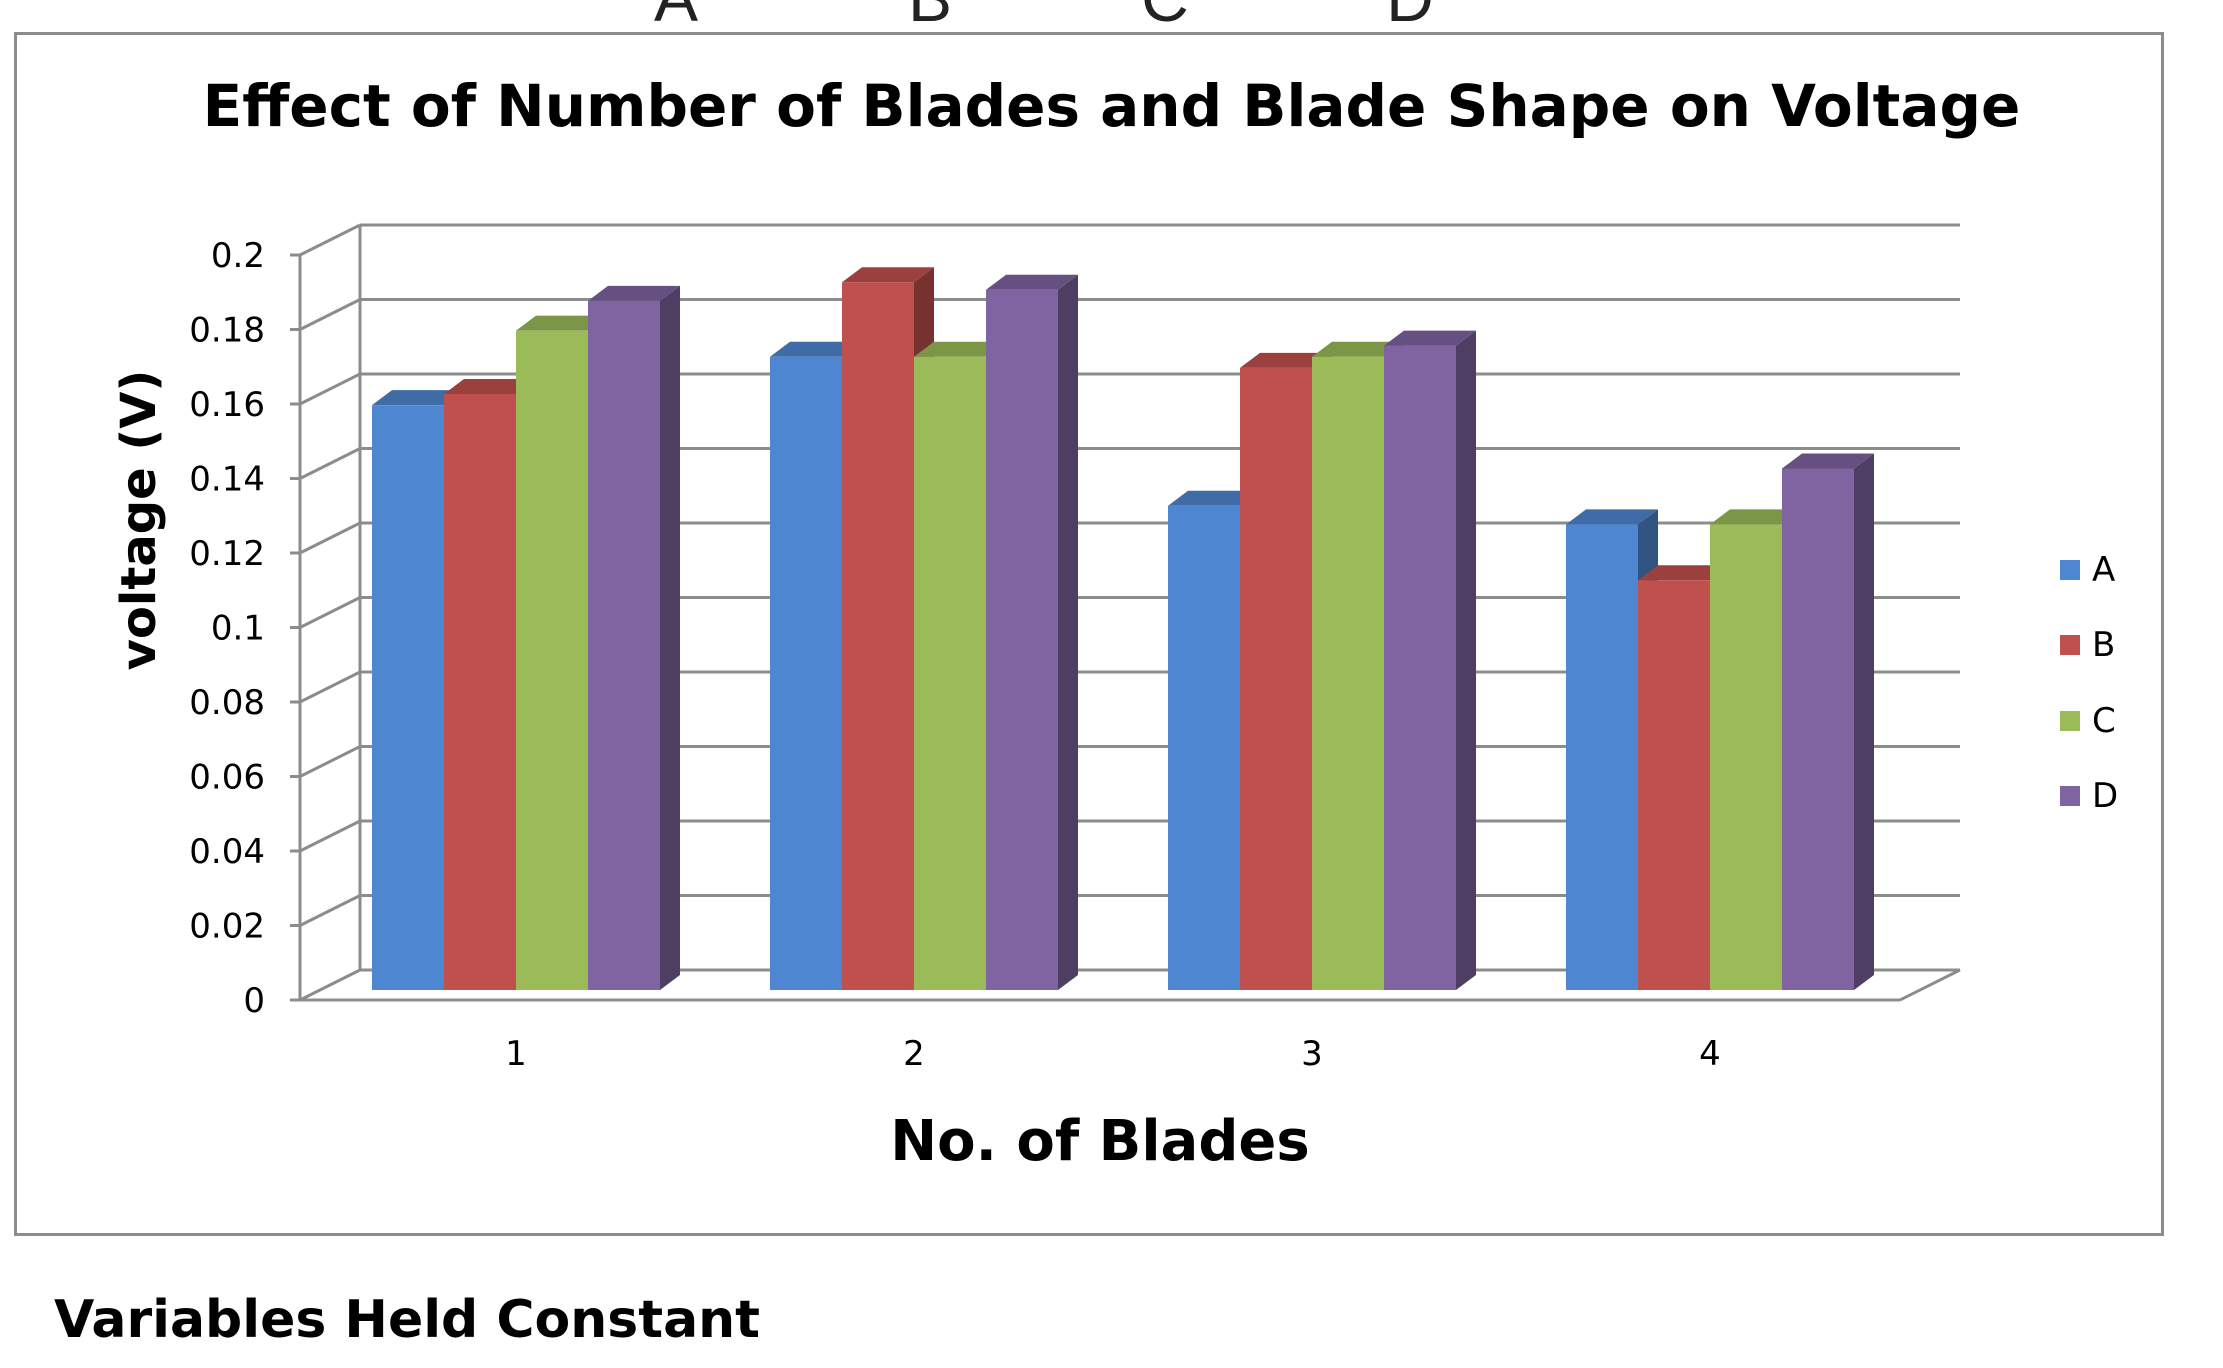  I want to click on x-tick-label-2: 2, so click(914, 1054).